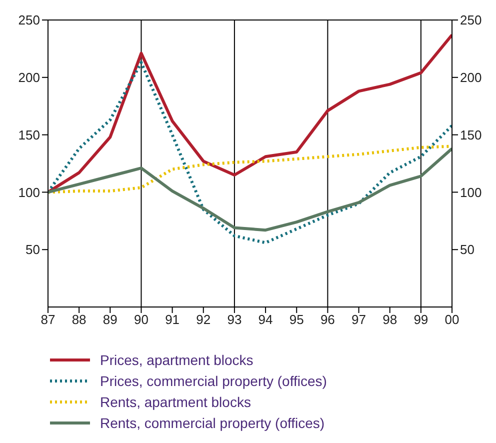 The image size is (496, 443). Describe the element at coordinates (29, 20) in the screenshot. I see `y-tick-label: 250` at that location.